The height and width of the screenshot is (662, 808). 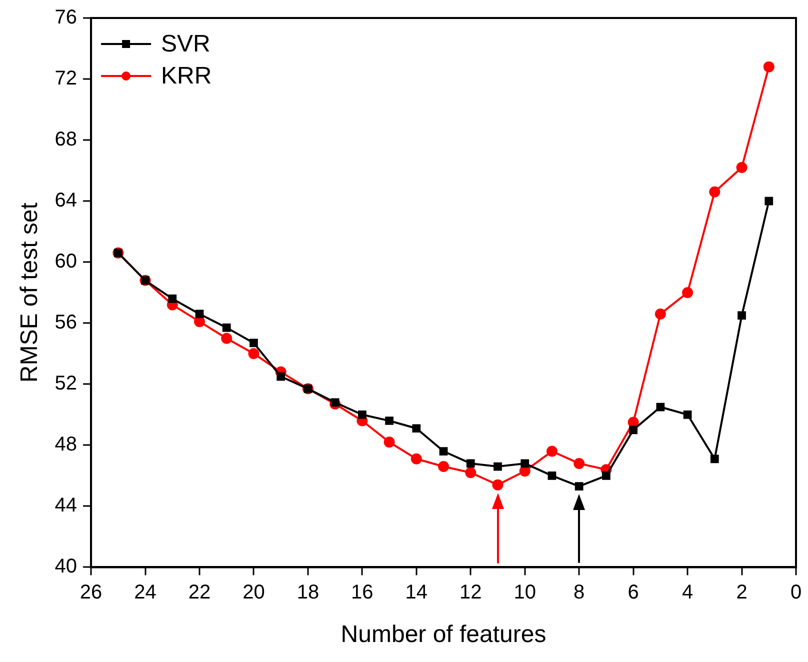 I want to click on y-tick-label: 44, so click(x=66, y=505).